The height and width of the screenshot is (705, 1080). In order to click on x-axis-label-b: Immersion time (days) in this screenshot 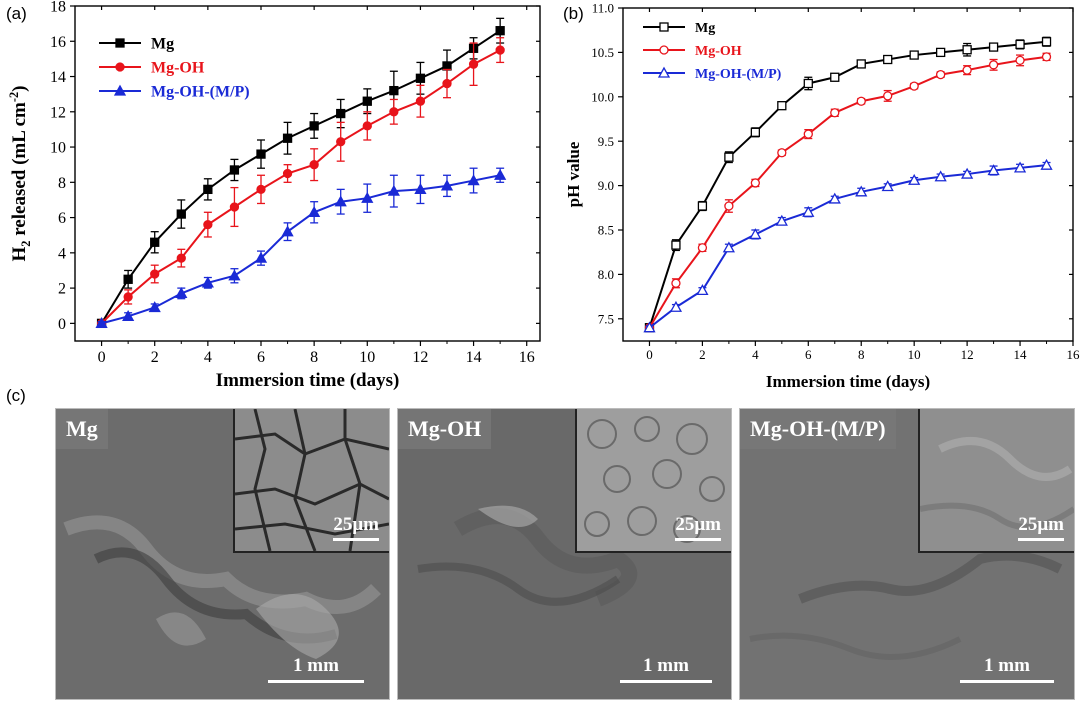, I will do `click(848, 381)`.